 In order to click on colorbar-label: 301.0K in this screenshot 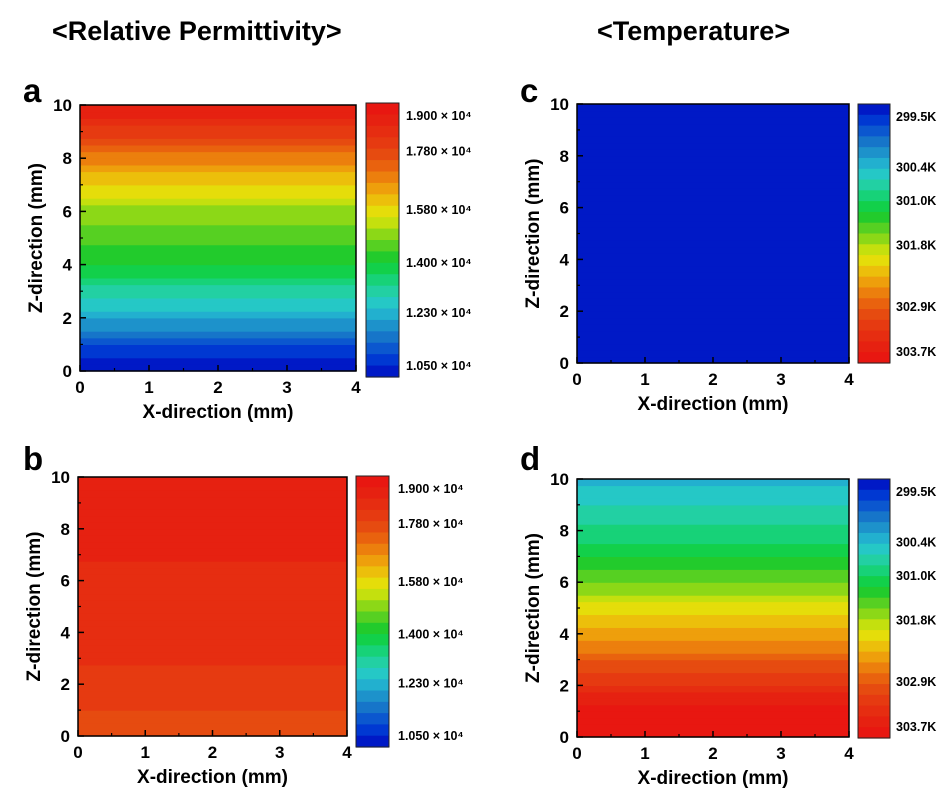, I will do `click(916, 201)`.